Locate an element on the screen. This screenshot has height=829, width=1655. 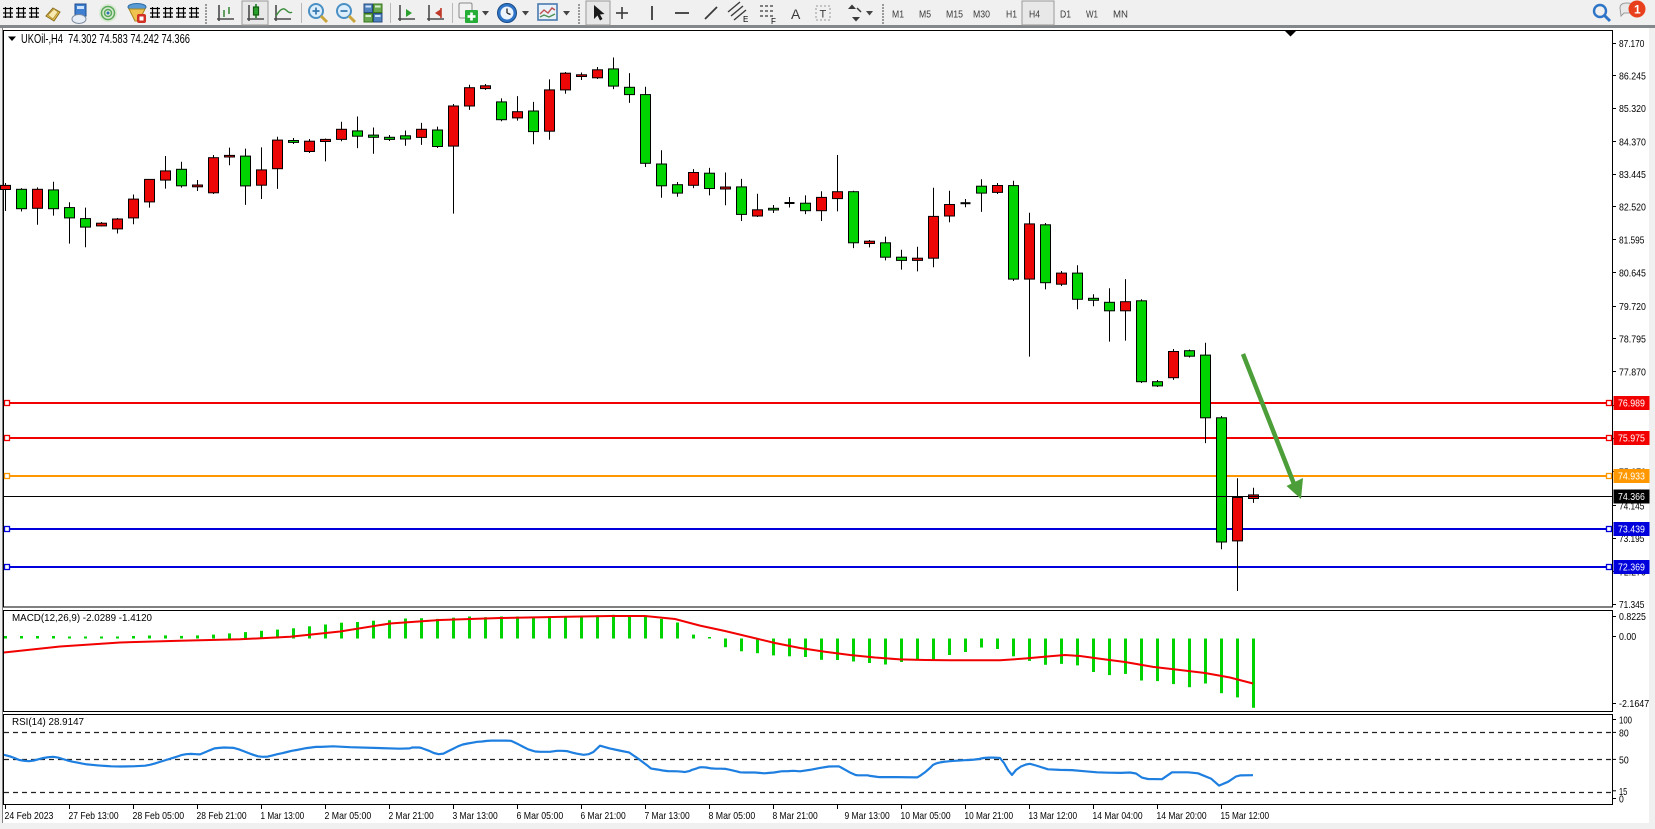
svg-text: T is located at coordinates (823, 15).